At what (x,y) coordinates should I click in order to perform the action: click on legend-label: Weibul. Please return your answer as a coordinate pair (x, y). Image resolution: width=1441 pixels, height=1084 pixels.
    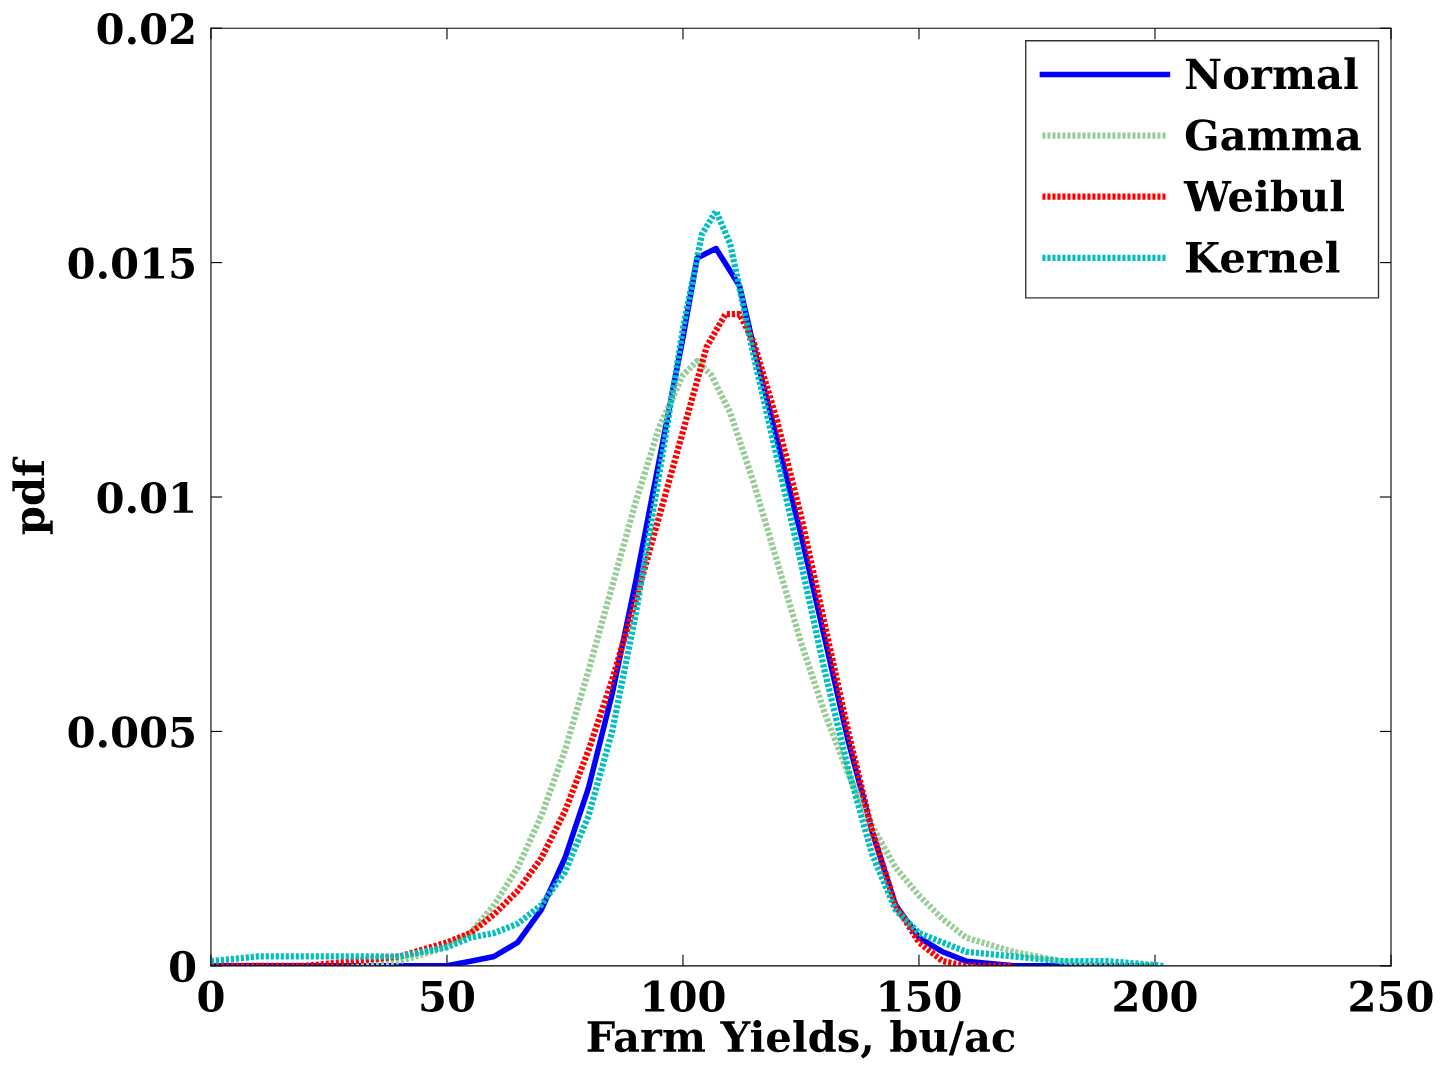
    Looking at the image, I should click on (1264, 195).